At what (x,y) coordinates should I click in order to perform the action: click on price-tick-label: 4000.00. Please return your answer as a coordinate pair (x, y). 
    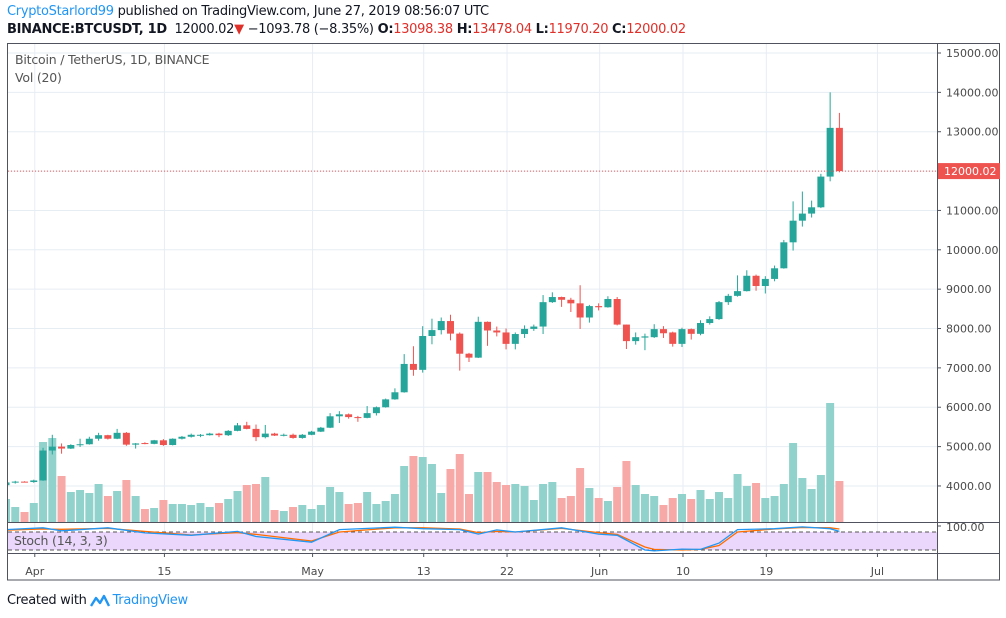
    Looking at the image, I should click on (969, 486).